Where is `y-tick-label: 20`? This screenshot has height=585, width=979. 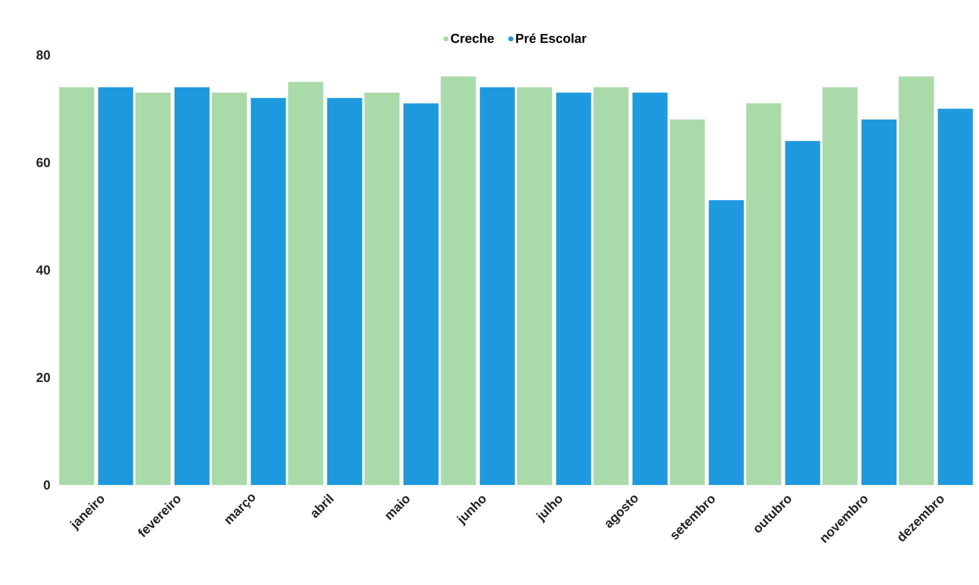
y-tick-label: 20 is located at coordinates (43, 377).